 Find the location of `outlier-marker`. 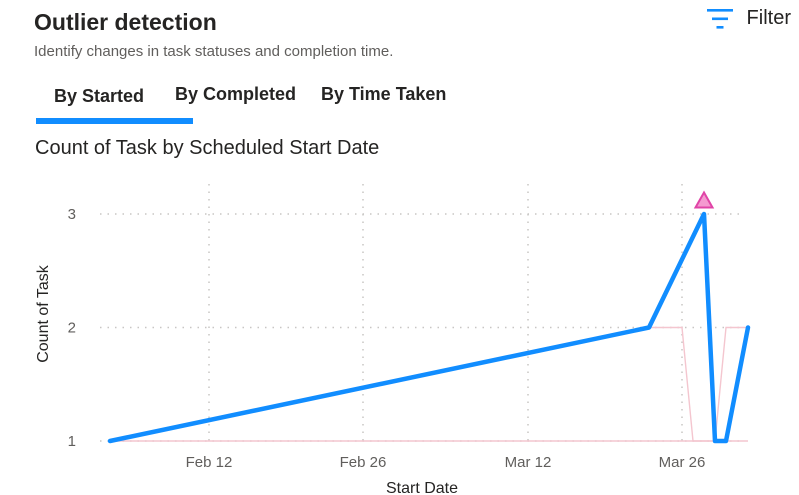

outlier-marker is located at coordinates (704, 199).